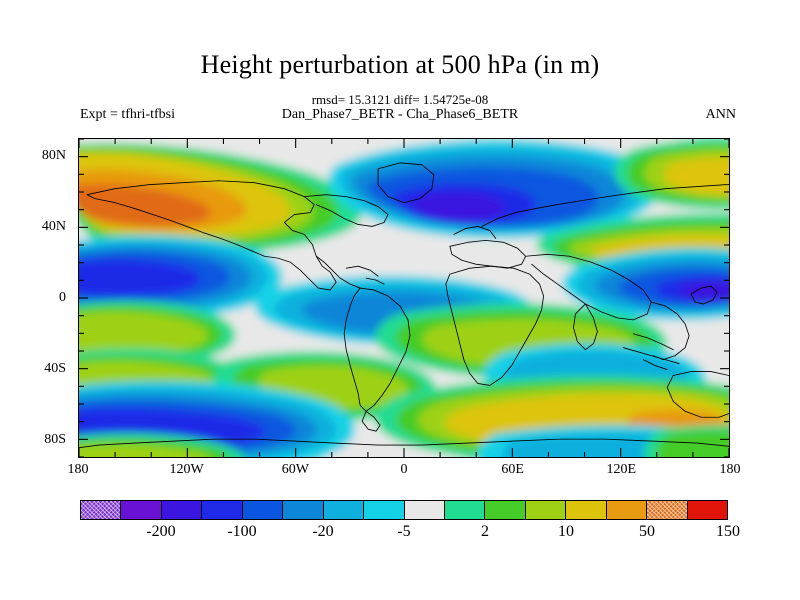 The height and width of the screenshot is (600, 800). Describe the element at coordinates (295, 469) in the screenshot. I see `lon-tick-2: 60W` at that location.